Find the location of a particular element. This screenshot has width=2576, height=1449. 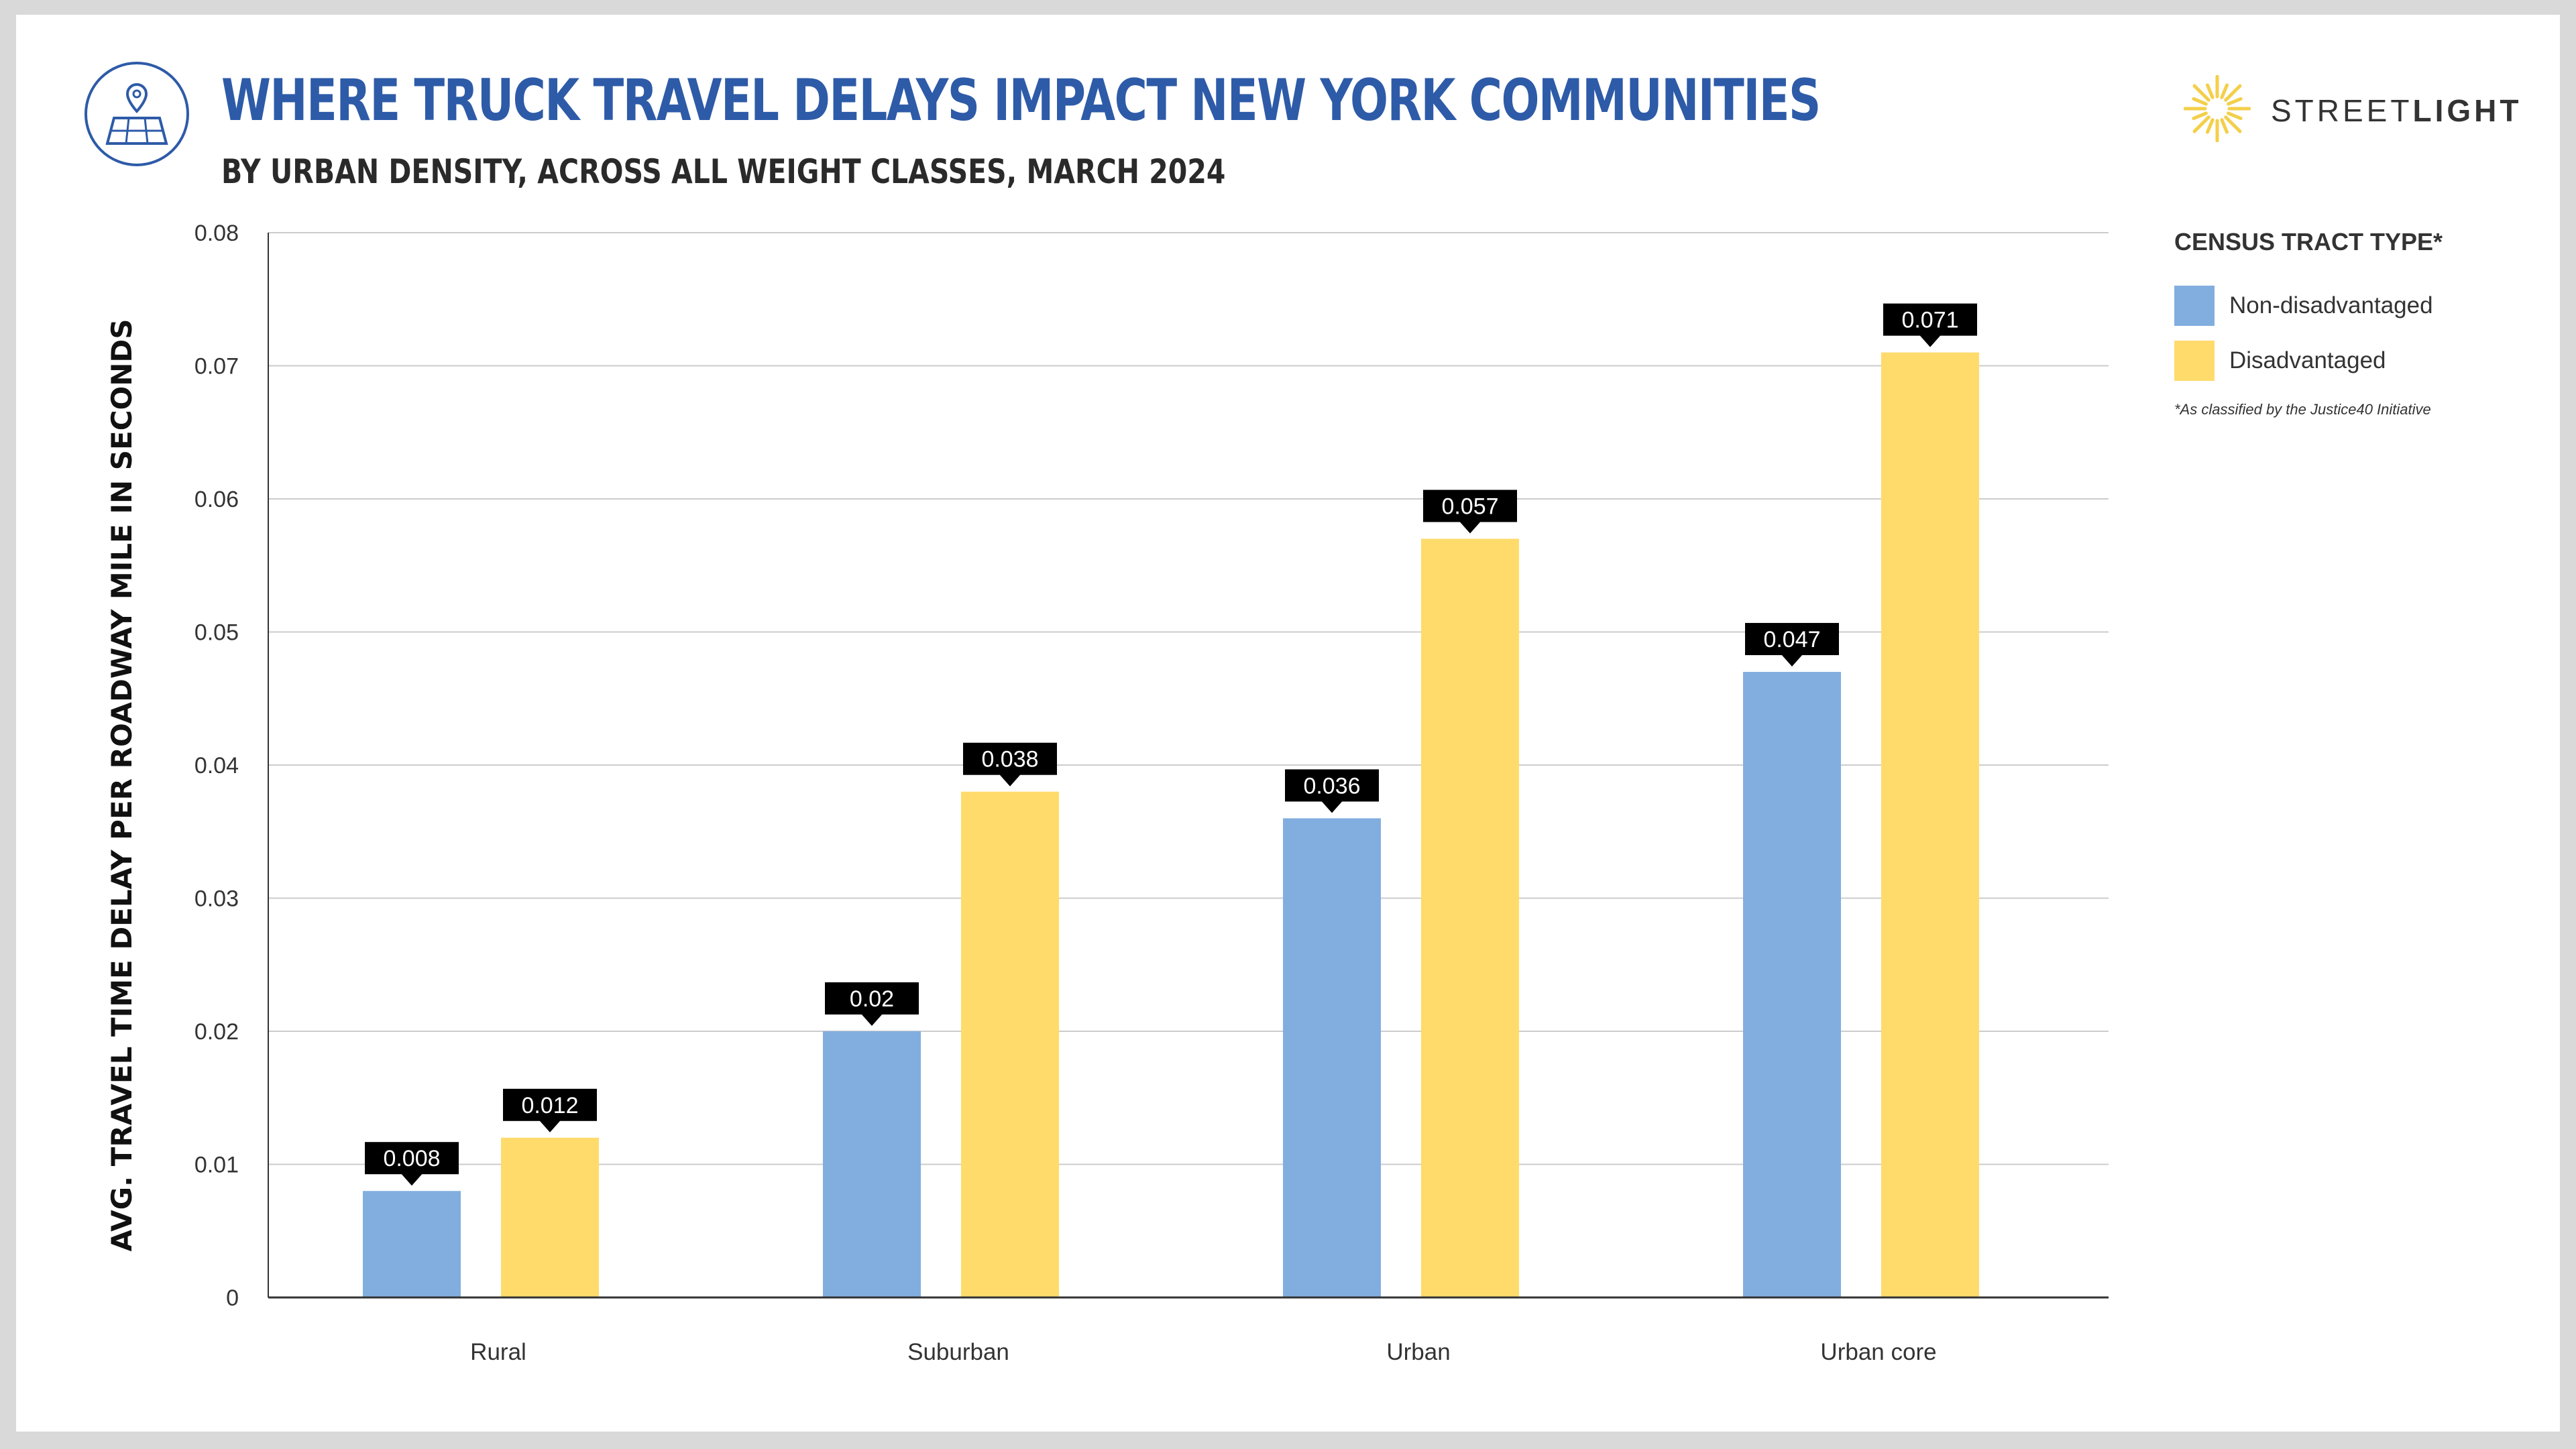

legend-swatch-disadvantaged is located at coordinates (2194, 361).